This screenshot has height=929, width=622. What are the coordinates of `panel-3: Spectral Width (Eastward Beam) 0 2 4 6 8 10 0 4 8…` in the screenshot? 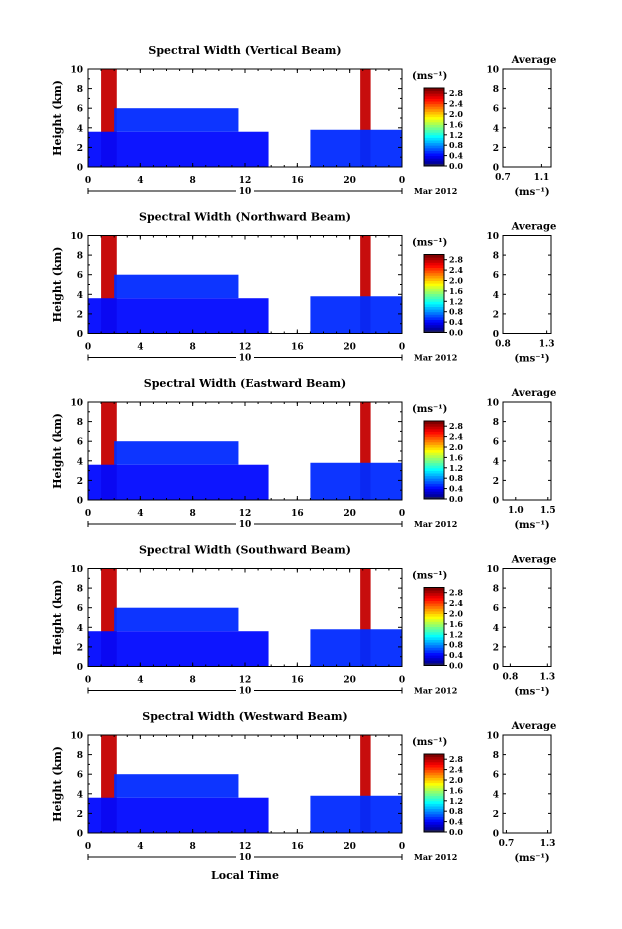 It's located at (303, 454).